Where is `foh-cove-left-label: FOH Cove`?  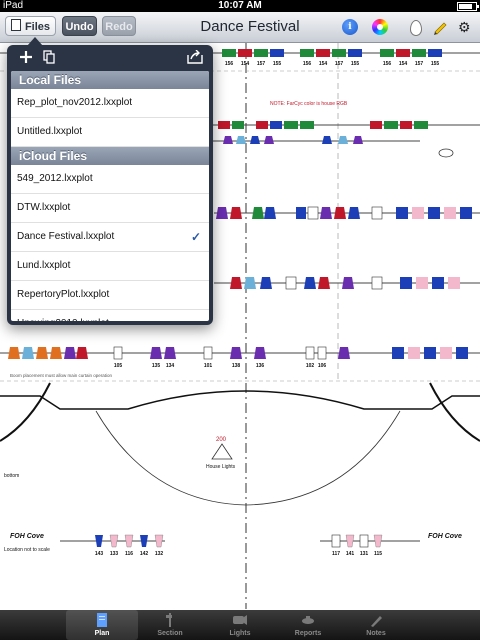
foh-cove-left-label: FOH Cove is located at coordinates (27, 536).